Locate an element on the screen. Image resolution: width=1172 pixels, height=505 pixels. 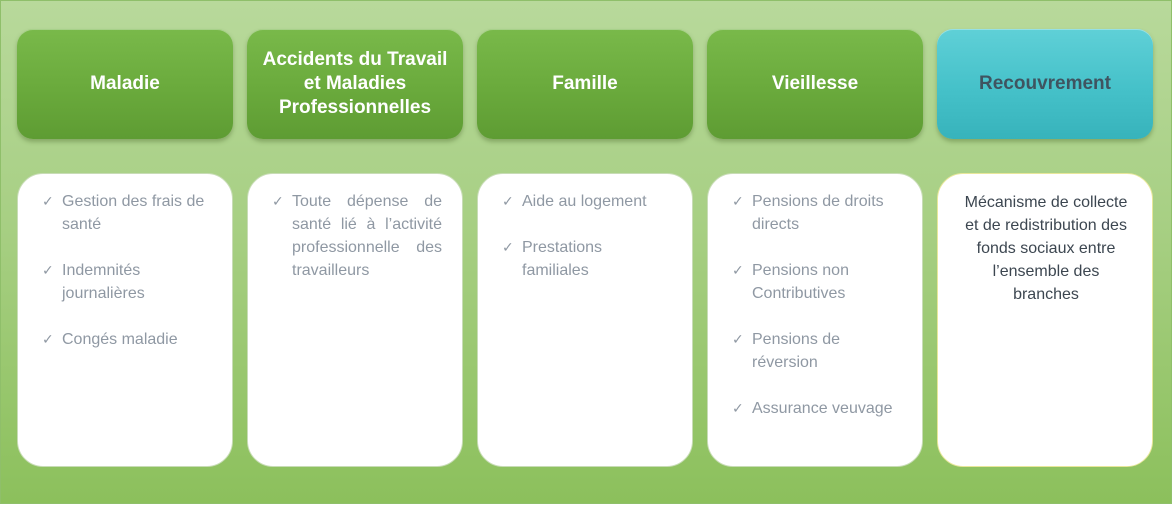
list-item-text: Indemnités journalières is located at coordinates (103, 282).